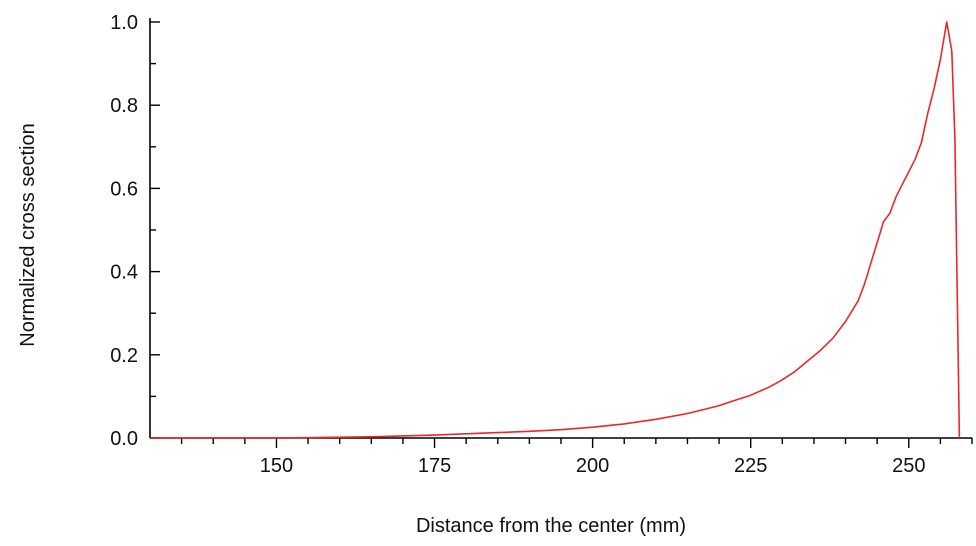 The height and width of the screenshot is (546, 976). What do you see at coordinates (124, 356) in the screenshot?
I see `y-tick-label: 0.2` at bounding box center [124, 356].